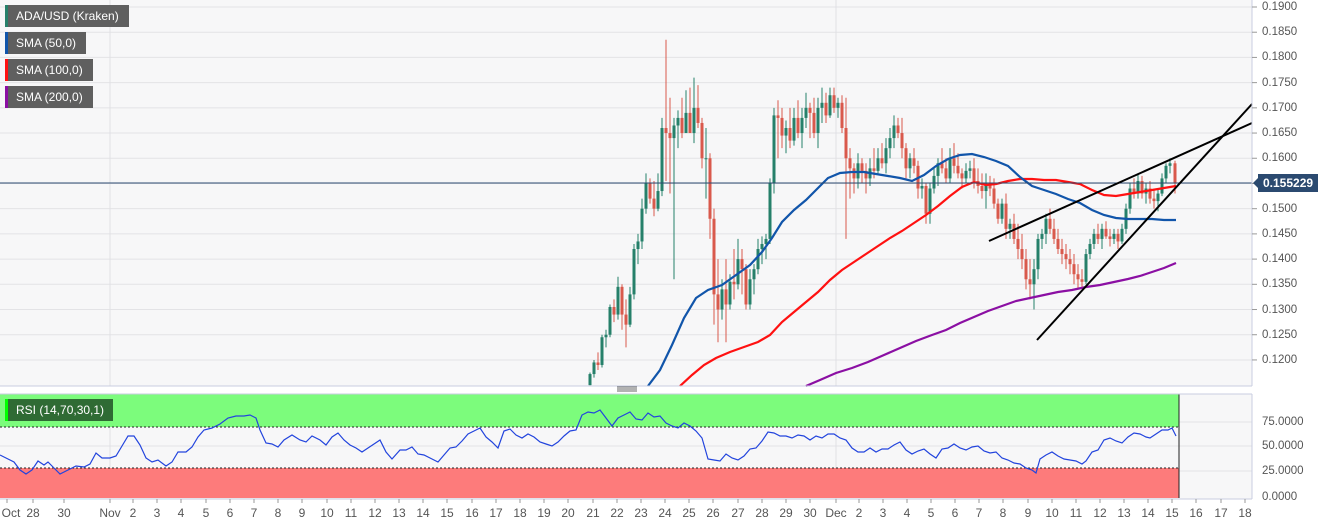  What do you see at coordinates (110, 513) in the screenshot?
I see `time-tick-label: Nov` at bounding box center [110, 513].